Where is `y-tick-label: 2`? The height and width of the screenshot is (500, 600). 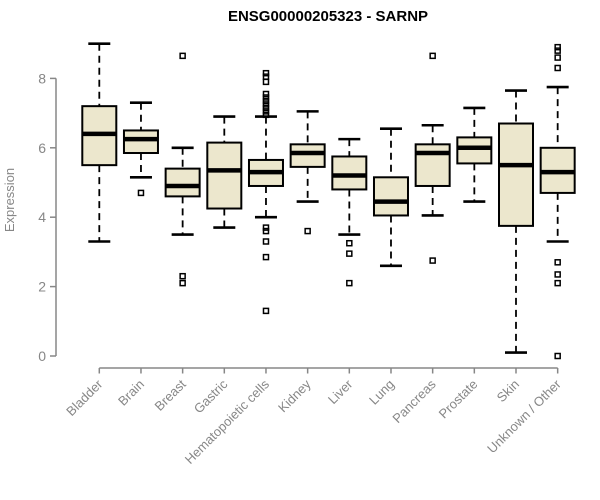 y-tick-label: 2 is located at coordinates (42, 287).